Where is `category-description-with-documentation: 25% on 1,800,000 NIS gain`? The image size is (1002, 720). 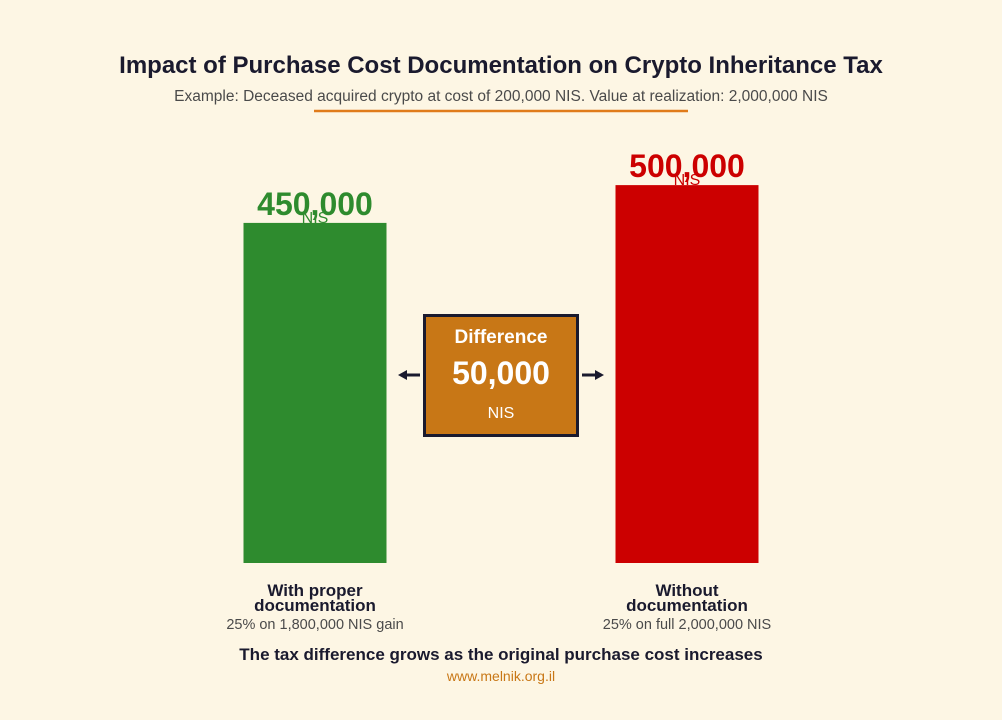
category-description-with-documentation: 25% on 1,800,000 NIS gain is located at coordinates (314, 625).